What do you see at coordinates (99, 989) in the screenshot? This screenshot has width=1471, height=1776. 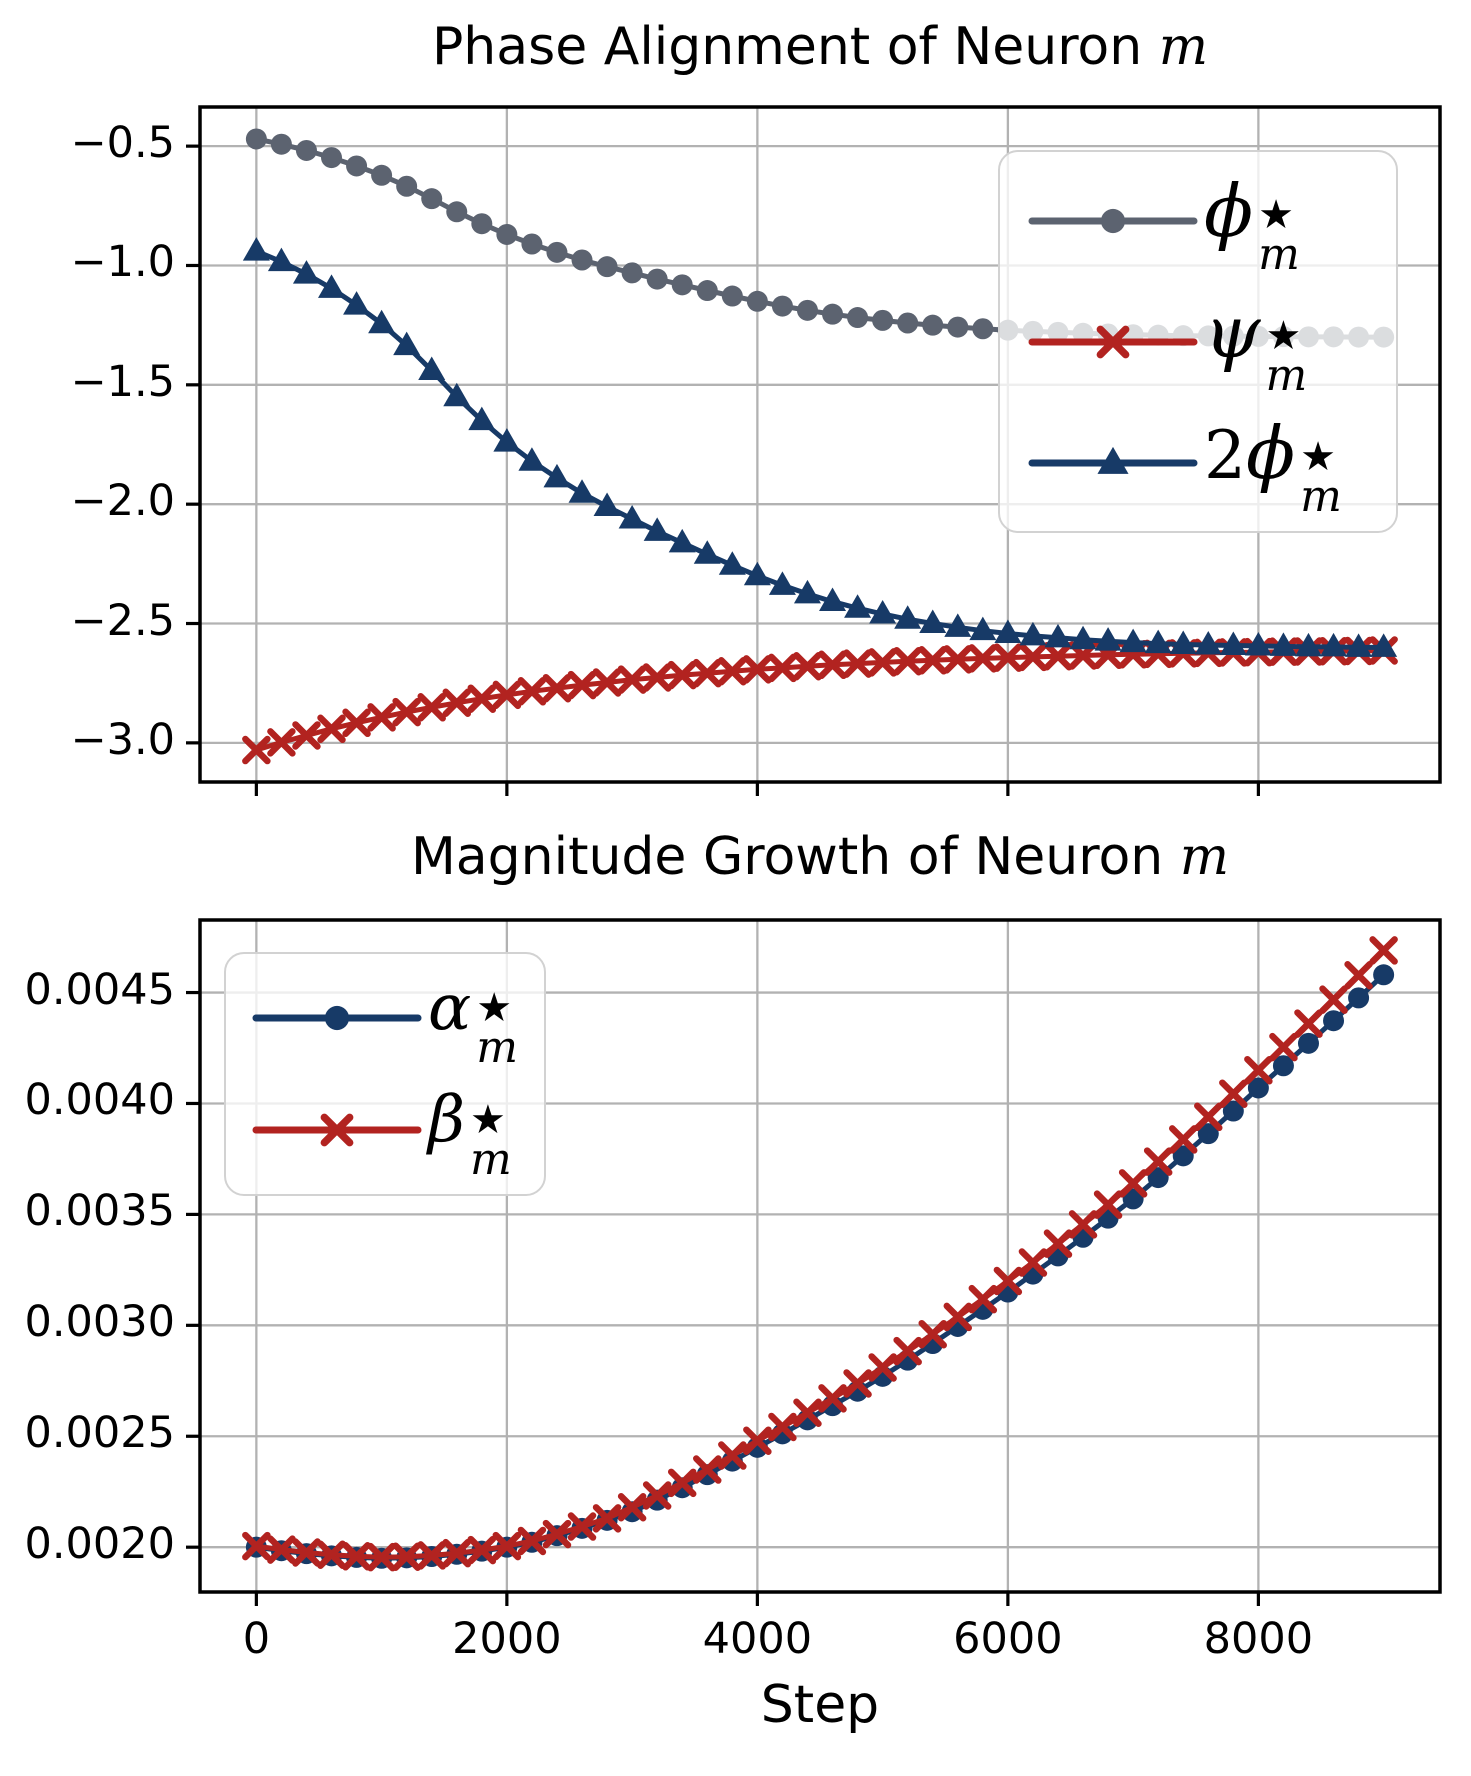 I see `y-tick-label: 0.0045` at bounding box center [99, 989].